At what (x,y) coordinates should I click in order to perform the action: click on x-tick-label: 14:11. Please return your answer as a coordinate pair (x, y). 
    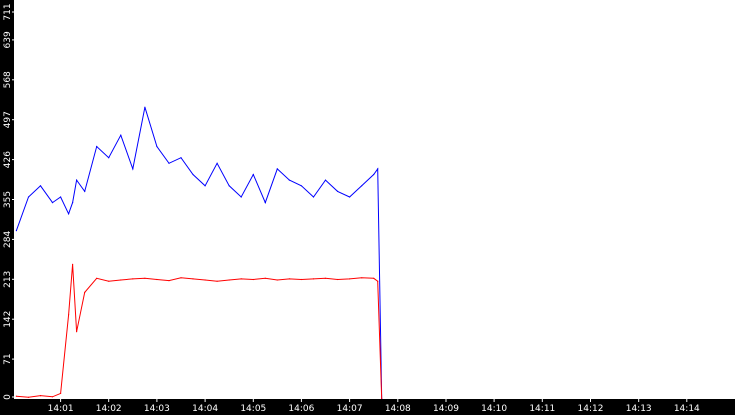
    Looking at the image, I should click on (542, 409).